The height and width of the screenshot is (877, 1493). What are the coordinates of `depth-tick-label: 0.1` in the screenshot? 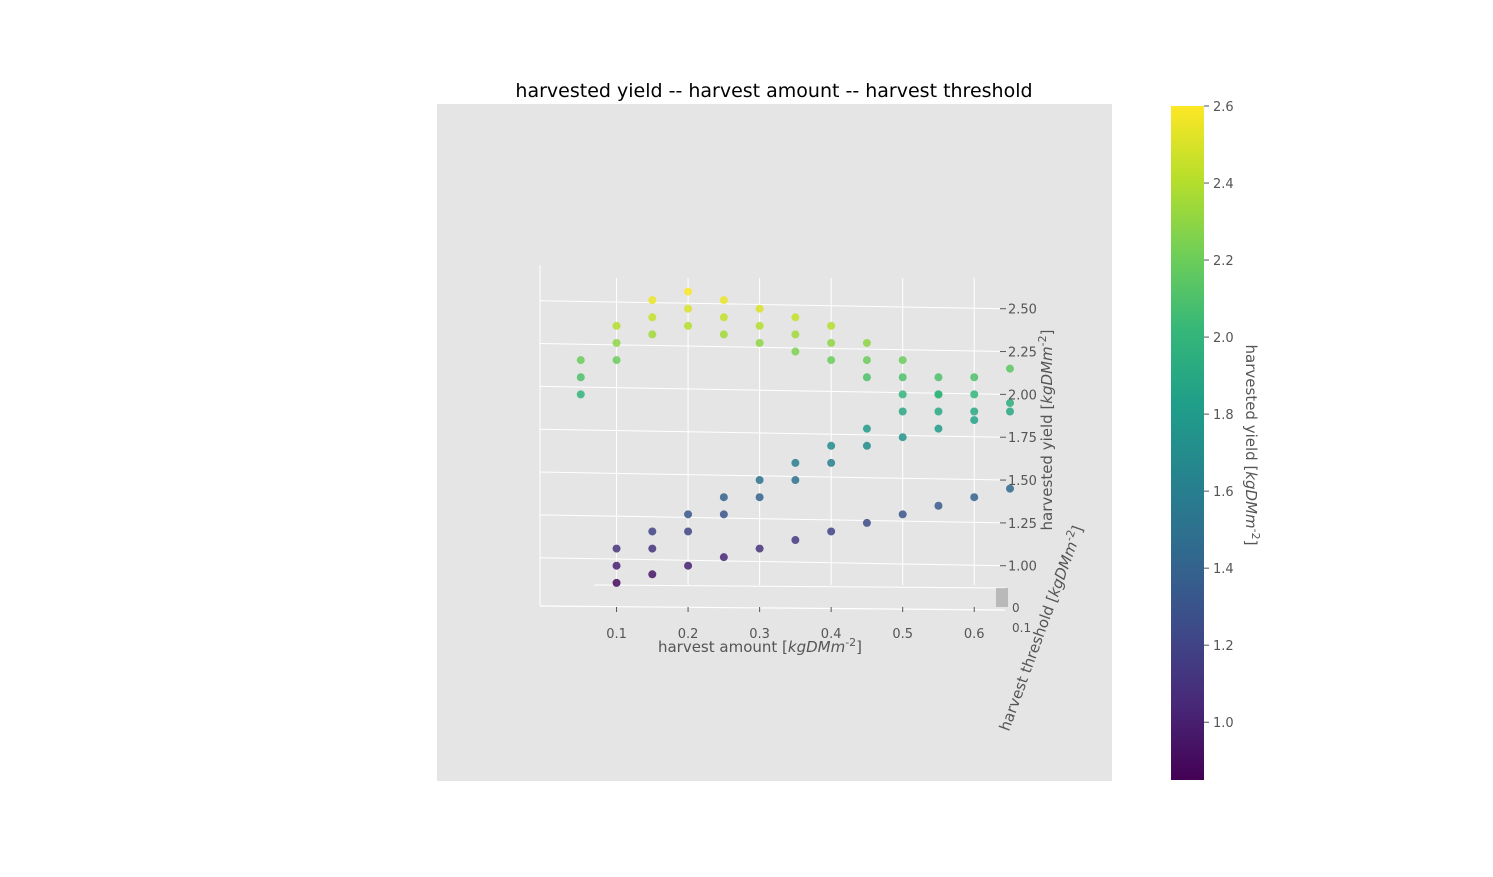 It's located at (1021, 628).